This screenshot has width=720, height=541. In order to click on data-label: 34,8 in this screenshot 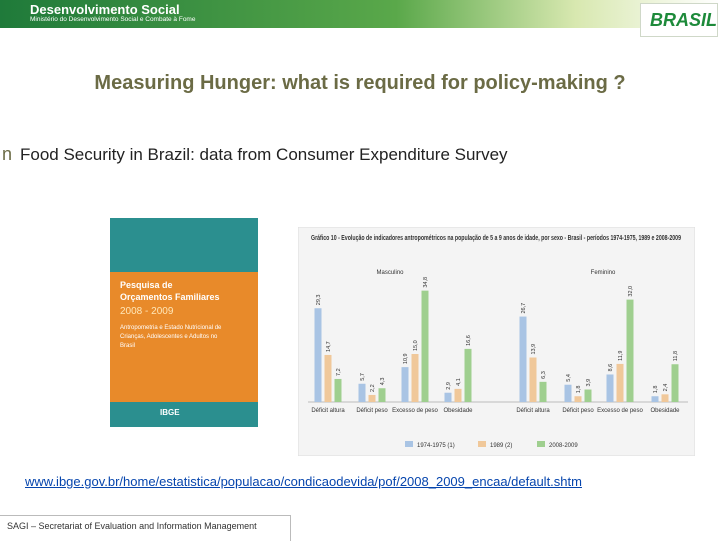, I will do `click(426, 282)`.